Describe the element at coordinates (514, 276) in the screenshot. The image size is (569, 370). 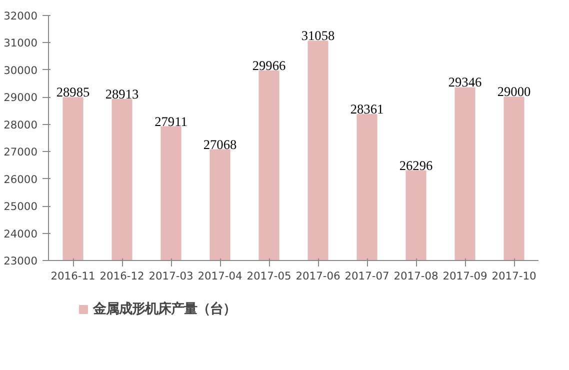
I see `x-tick-label: 2017-10` at that location.